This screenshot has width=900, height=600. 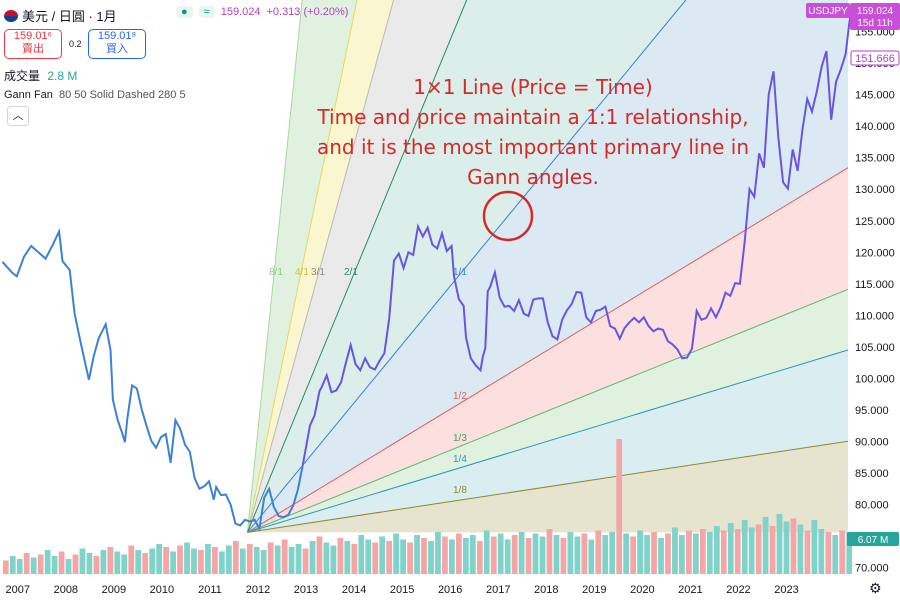 I want to click on gann-legend: Gann Fan 80 50 Solid Dashed 280 5, so click(x=95, y=95).